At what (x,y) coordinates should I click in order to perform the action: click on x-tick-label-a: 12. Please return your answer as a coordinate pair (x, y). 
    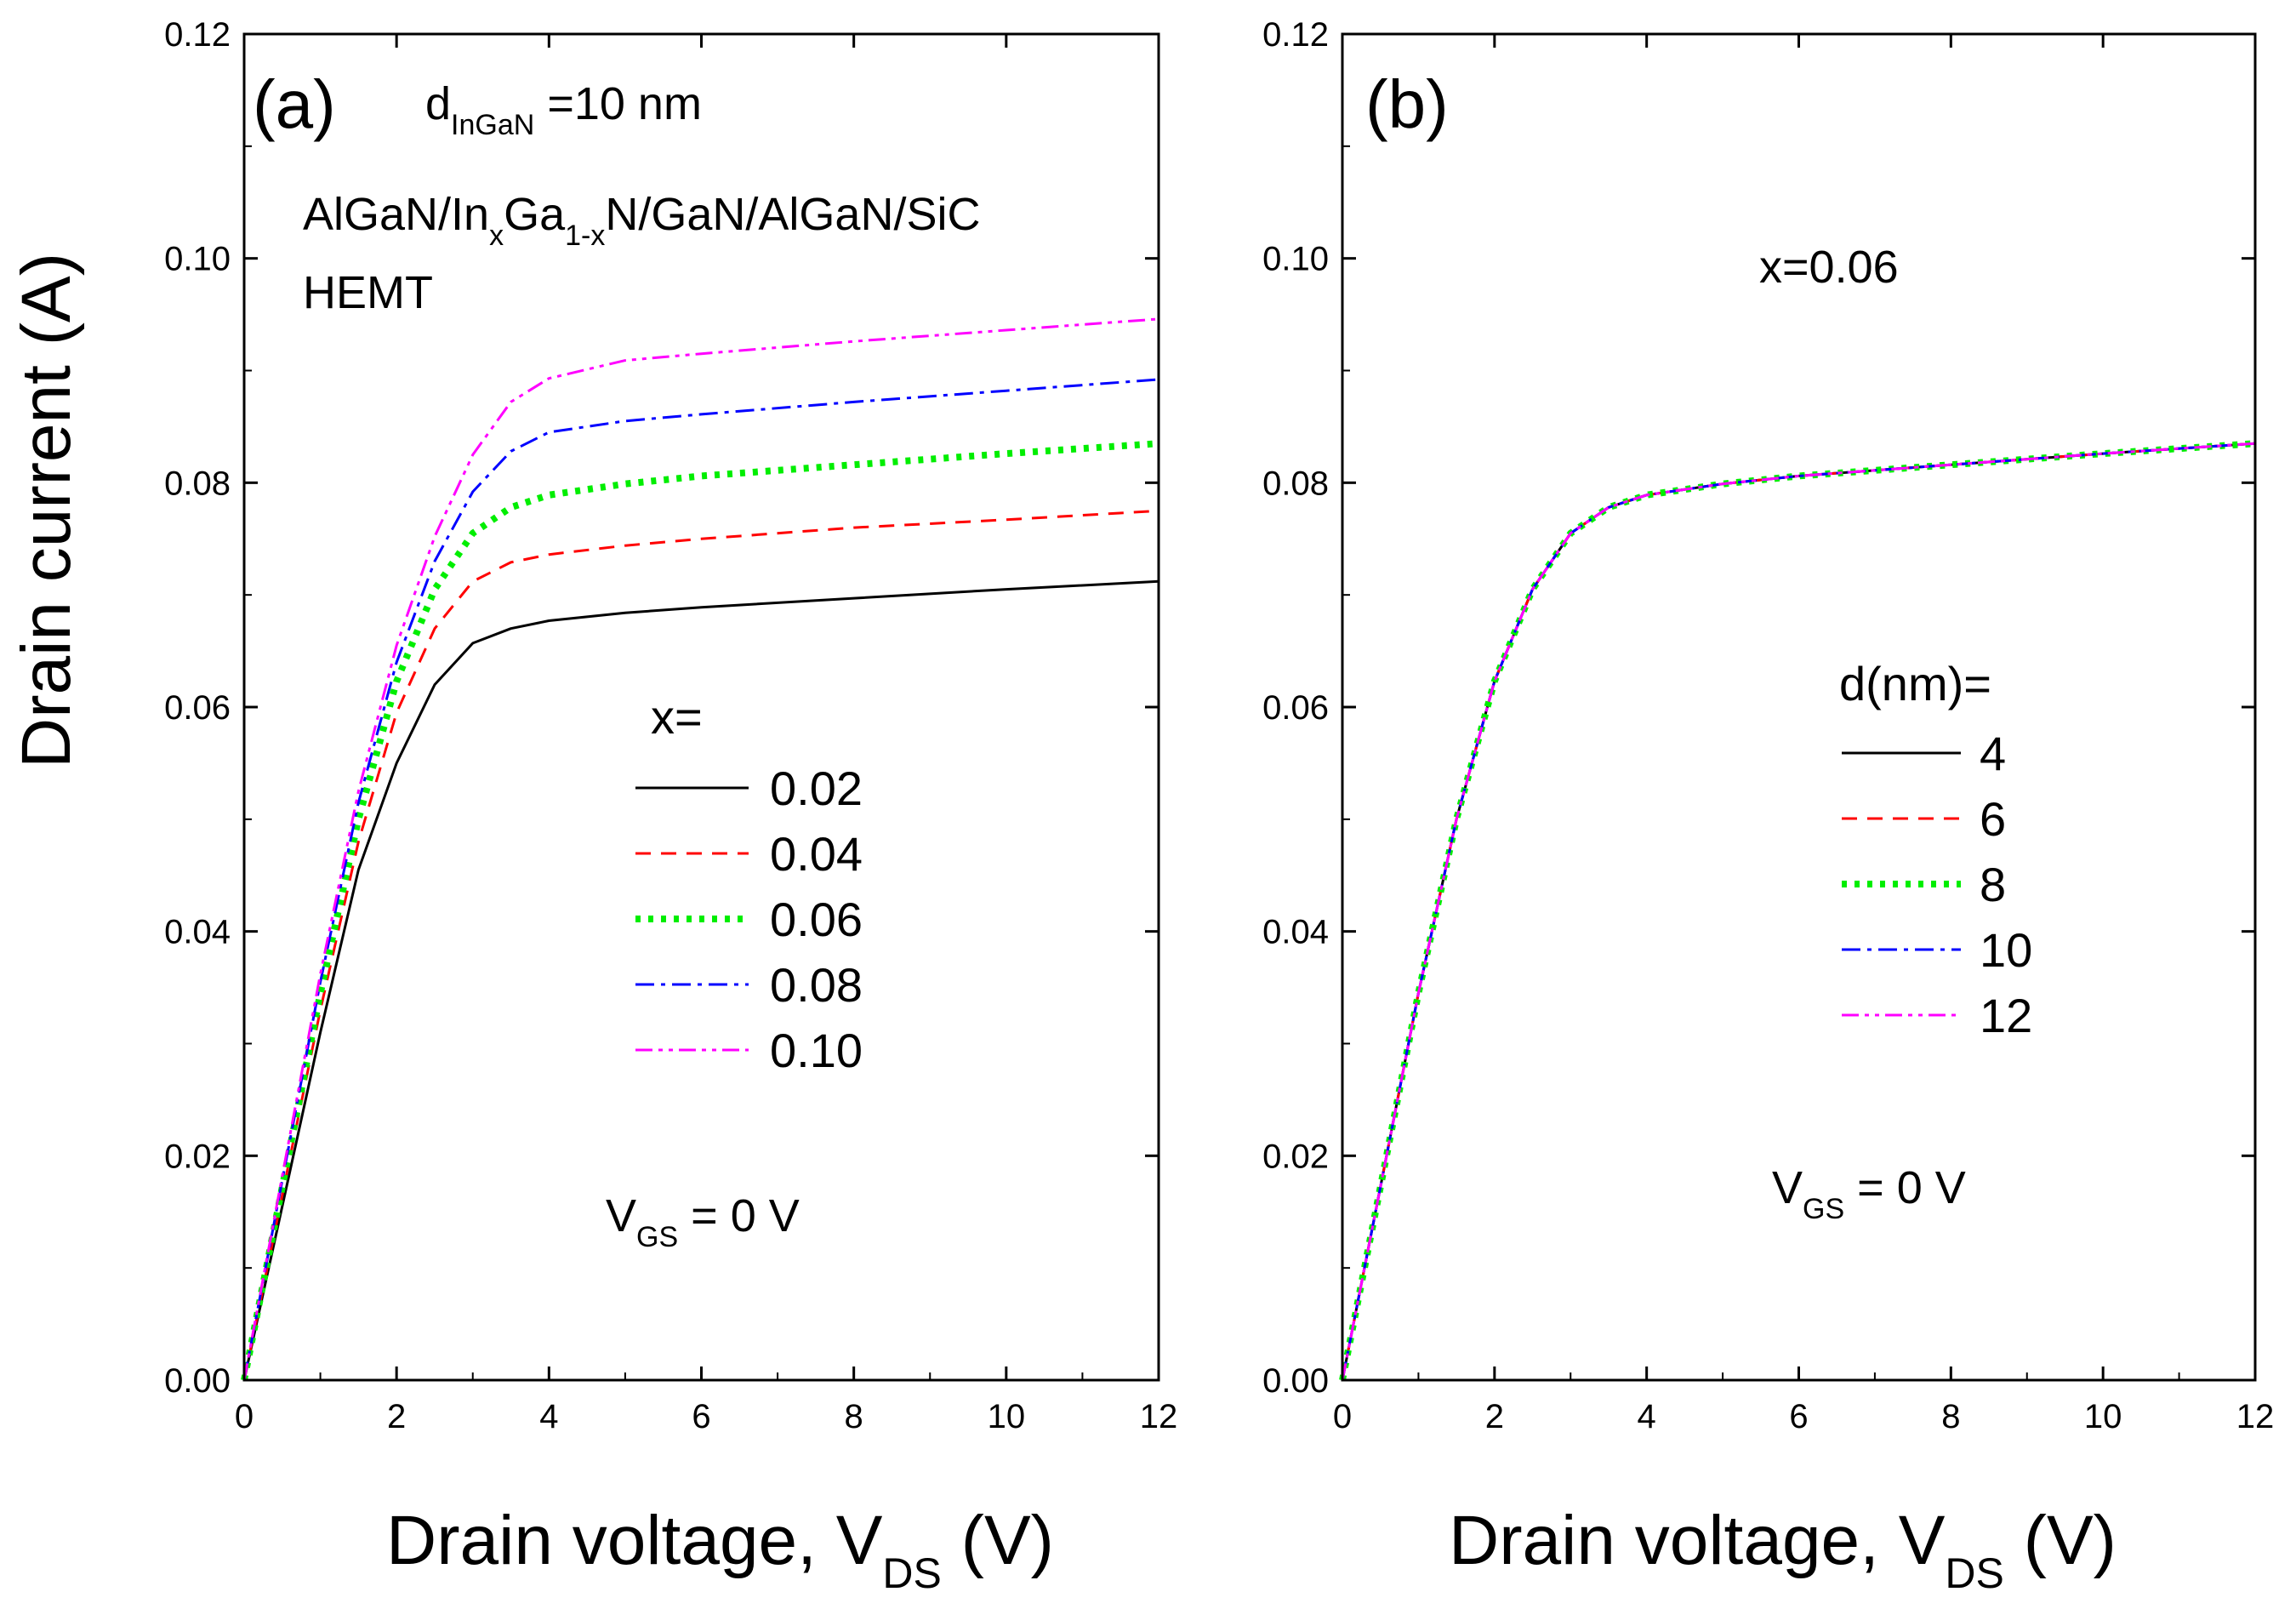
    Looking at the image, I should click on (1159, 1416).